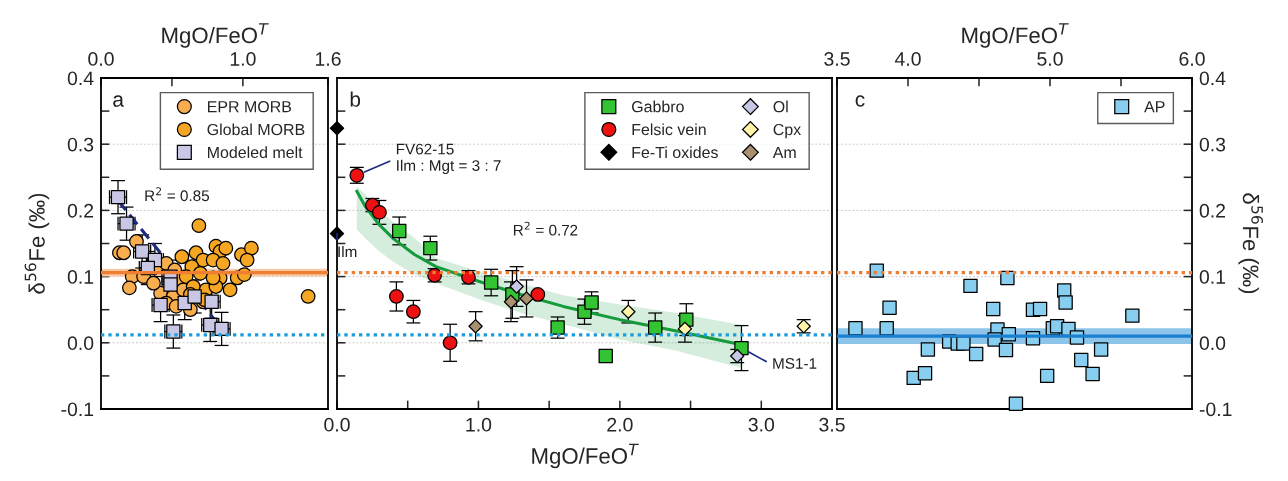 The width and height of the screenshot is (1288, 481). Describe the element at coordinates (780, 106) in the screenshot. I see `legend-label: Ol` at that location.